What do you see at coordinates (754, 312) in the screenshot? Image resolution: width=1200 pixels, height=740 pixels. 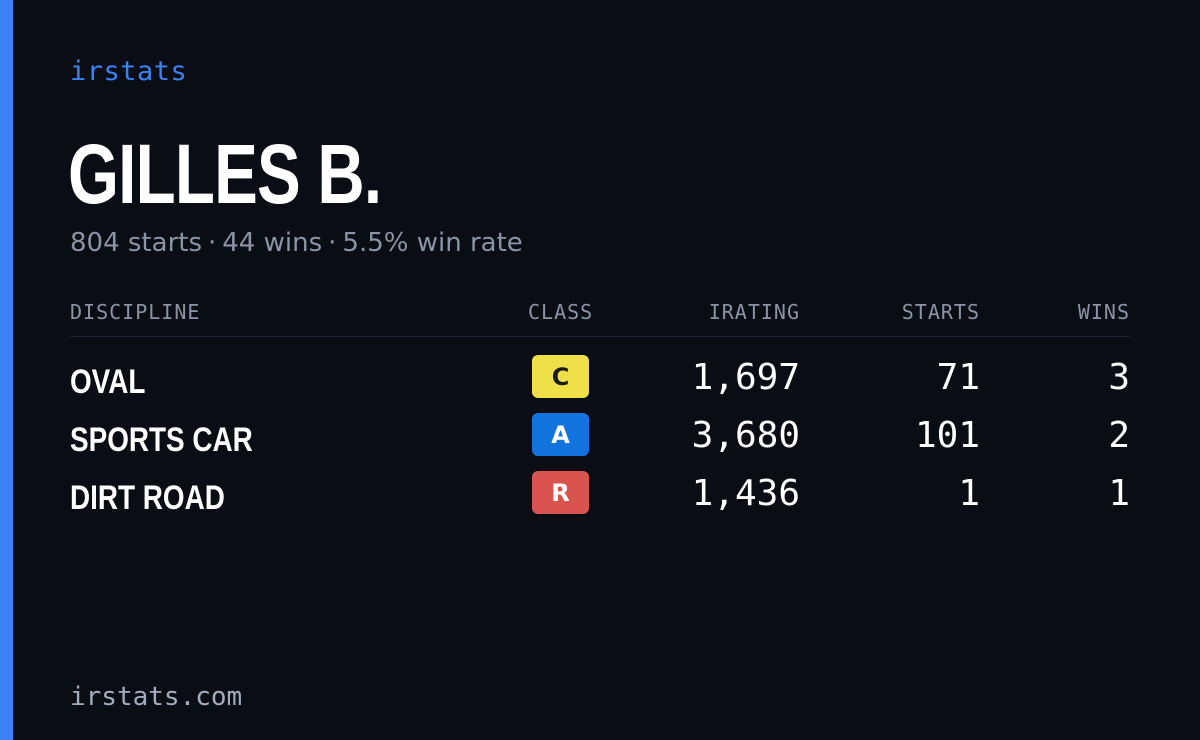 I see `header-irating: IRATING` at bounding box center [754, 312].